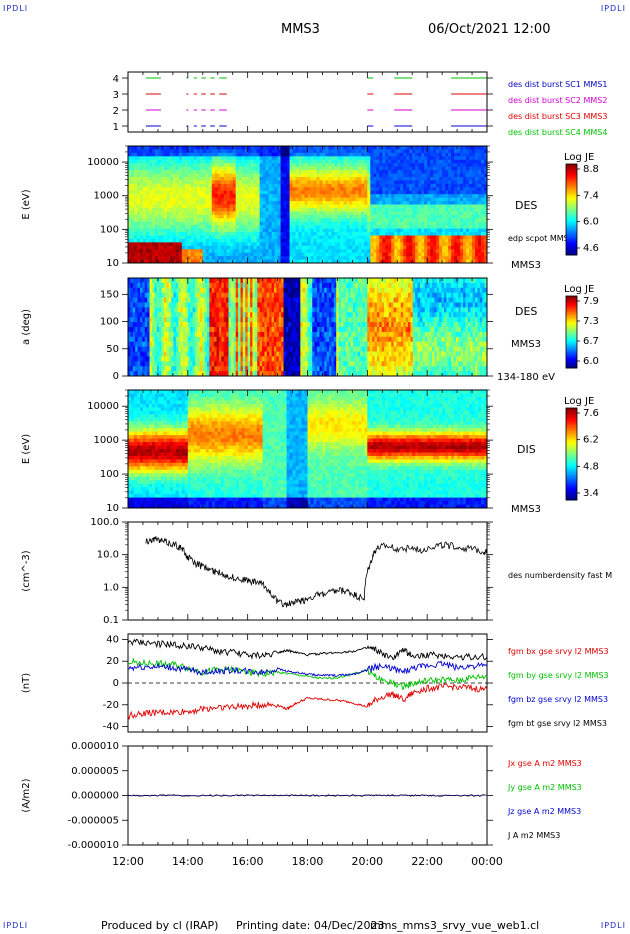 The image size is (630, 934). I want to click on des-pitch-colorbar-title: Log JE, so click(579, 289).